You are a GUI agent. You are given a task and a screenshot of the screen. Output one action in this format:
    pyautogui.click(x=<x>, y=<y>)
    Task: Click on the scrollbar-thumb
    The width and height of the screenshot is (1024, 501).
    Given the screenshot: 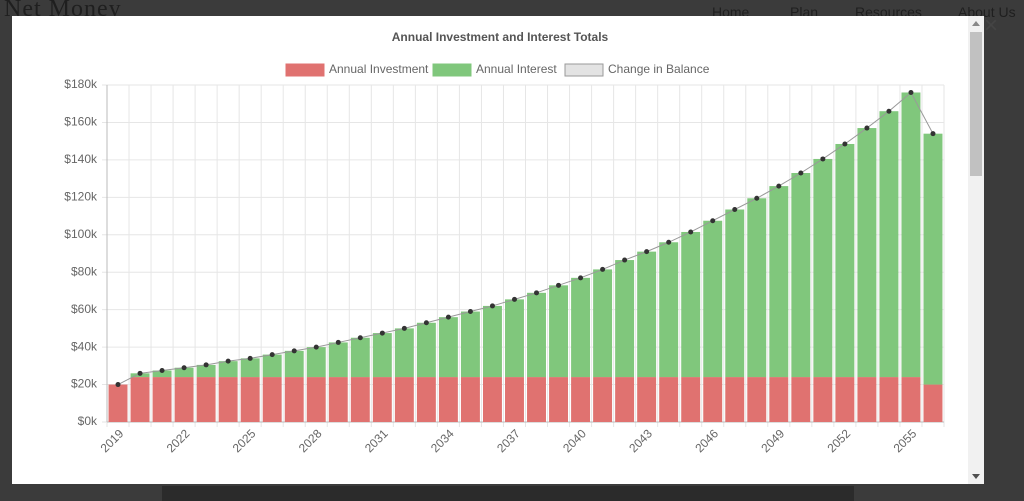 What is the action you would take?
    pyautogui.click(x=976, y=104)
    